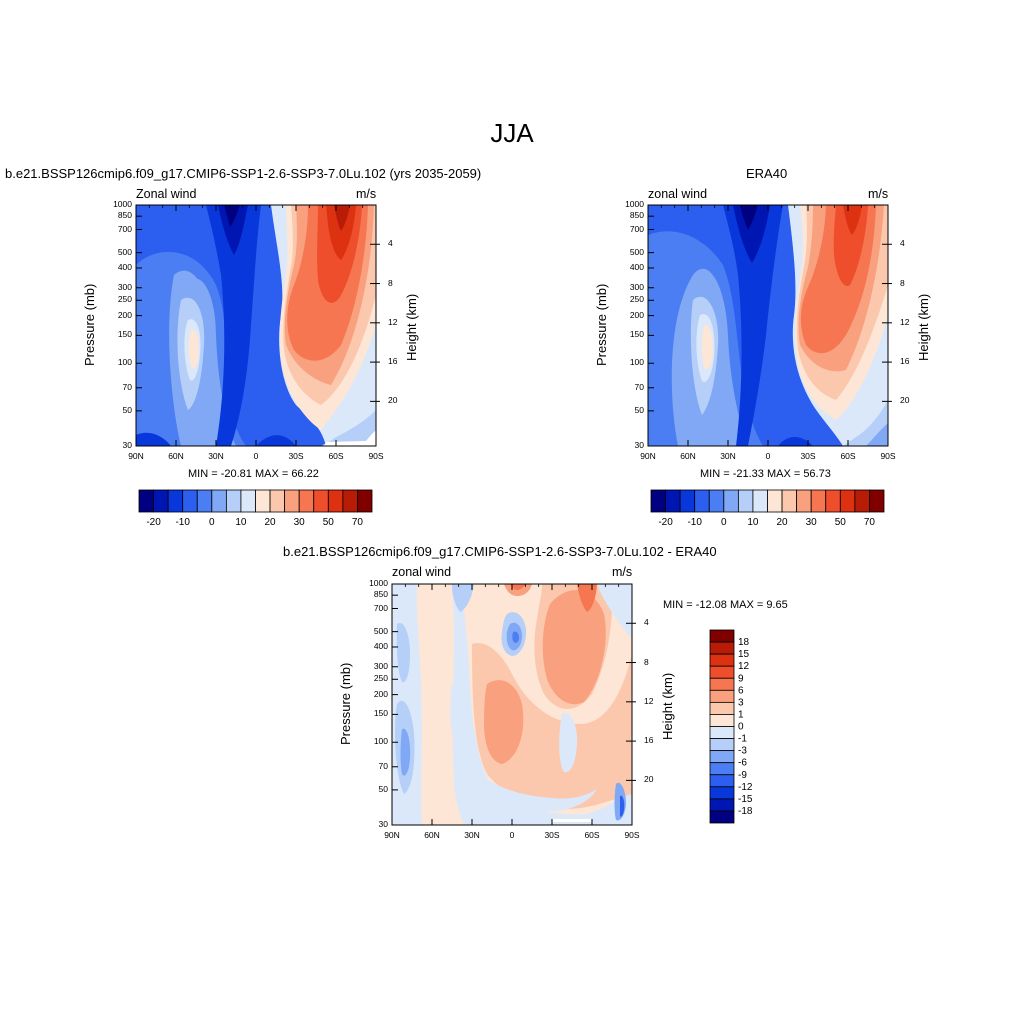 This screenshot has height=1024, width=1024. What do you see at coordinates (741, 727) in the screenshot?
I see `diff-colorbar-label: 0` at bounding box center [741, 727].